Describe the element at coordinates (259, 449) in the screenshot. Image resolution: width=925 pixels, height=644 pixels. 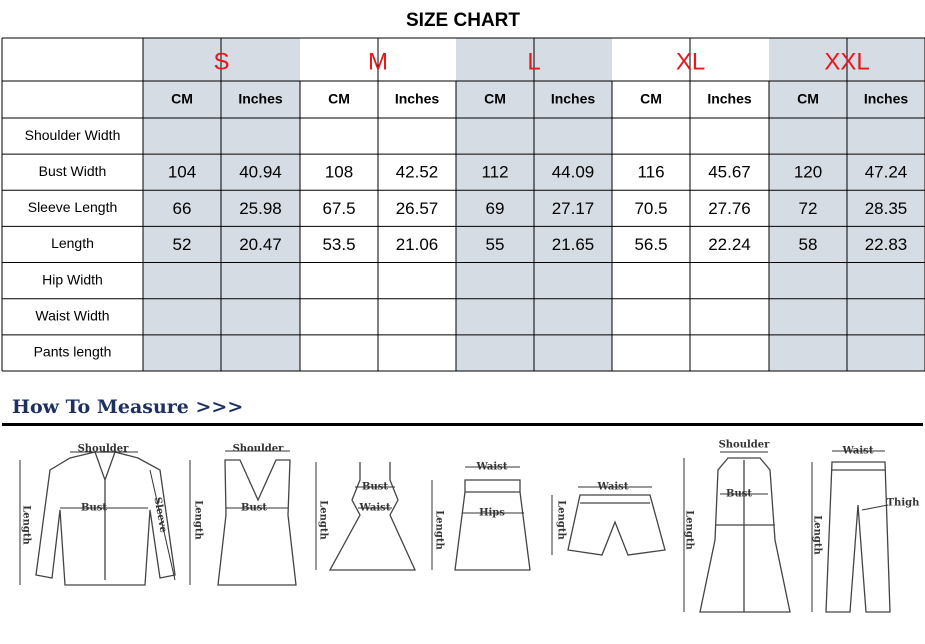
I see `label: Shoulder` at that location.